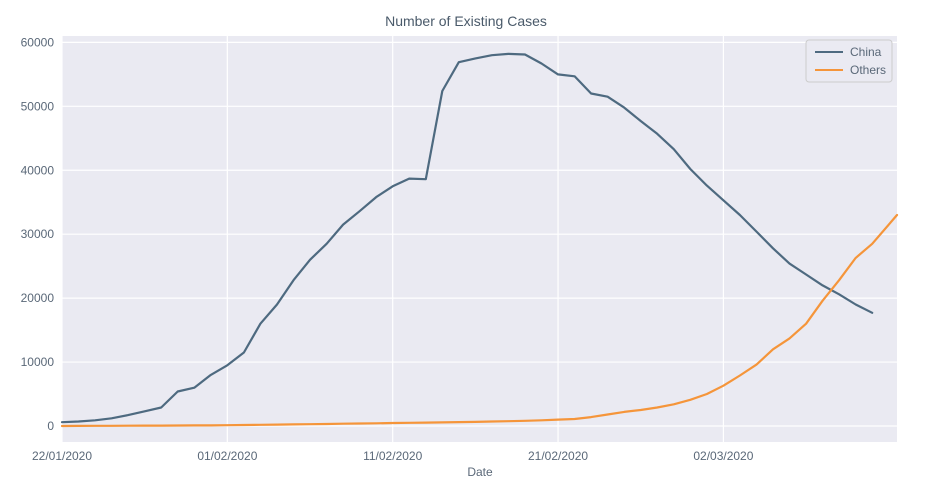 The width and height of the screenshot is (934, 498). I want to click on x-tick-label: 22/01/2020, so click(62, 456).